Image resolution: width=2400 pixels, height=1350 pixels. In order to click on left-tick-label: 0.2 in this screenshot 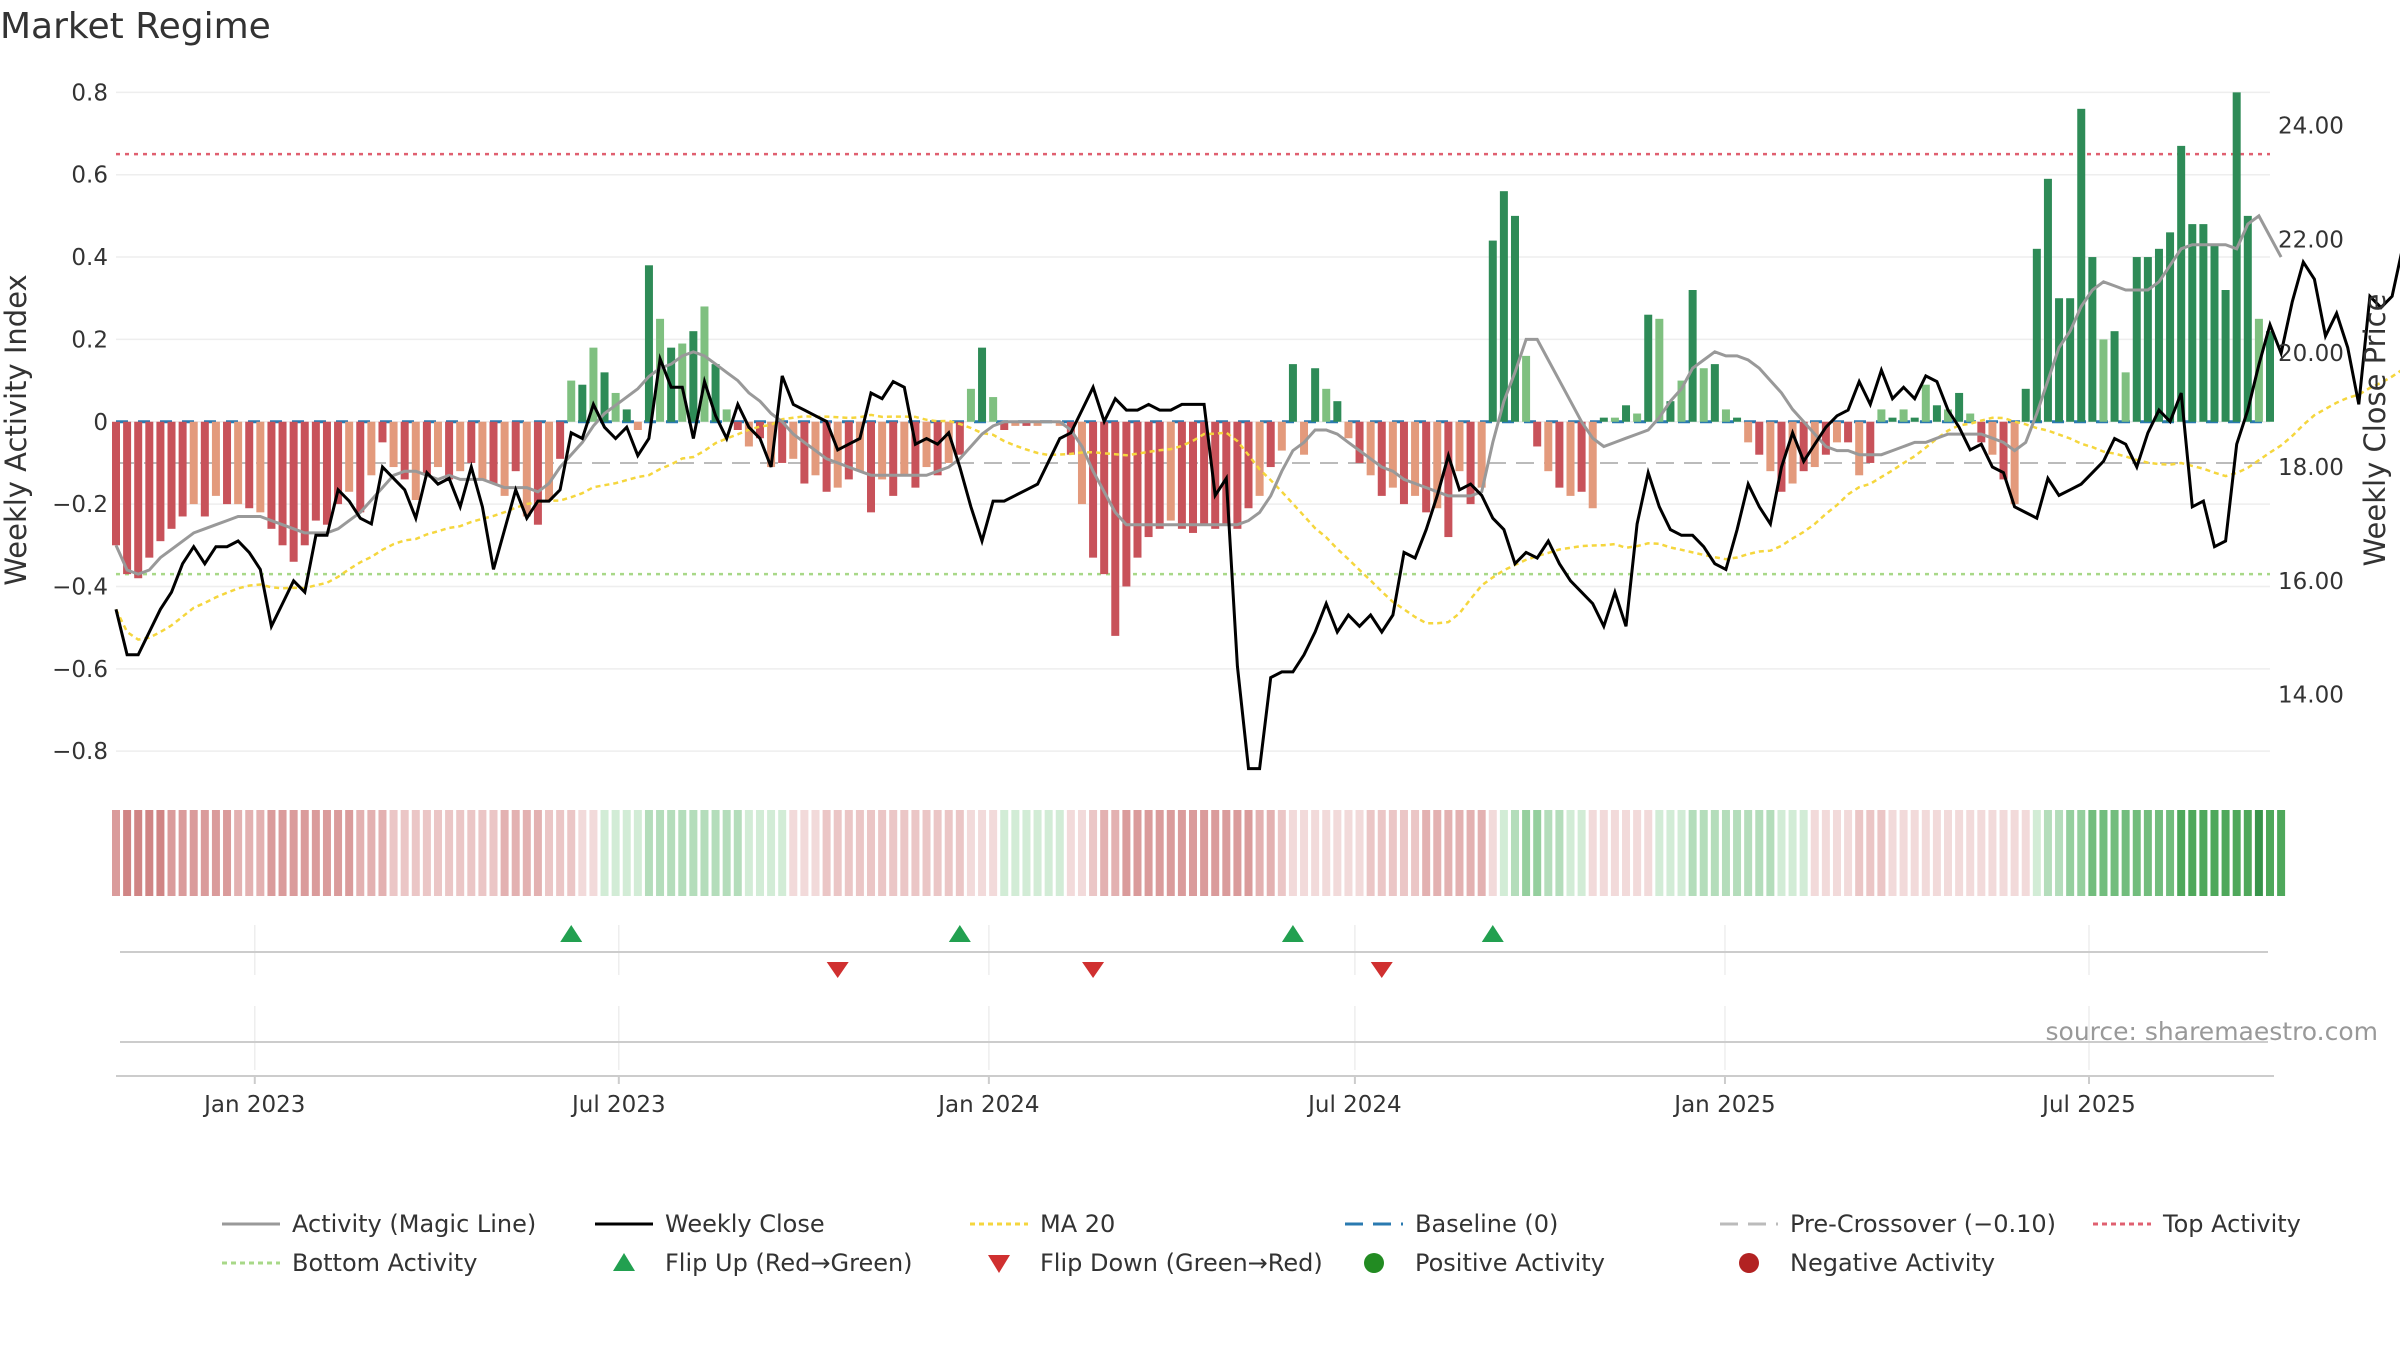, I will do `click(89, 340)`.